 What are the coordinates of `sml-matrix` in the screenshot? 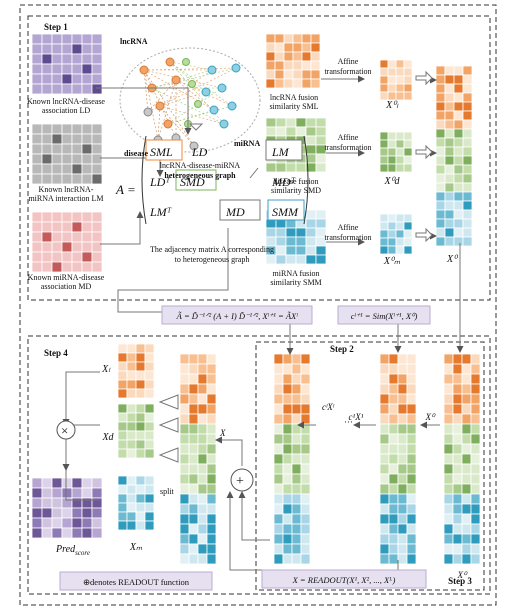 It's located at (293, 61).